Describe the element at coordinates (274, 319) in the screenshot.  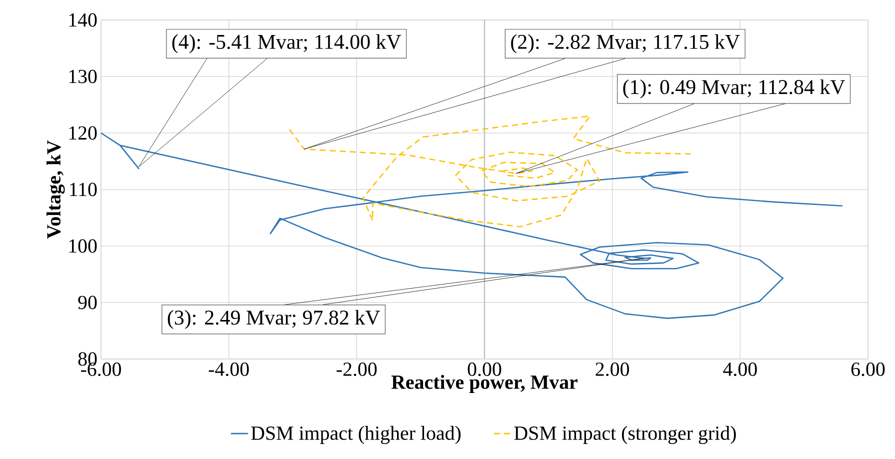
I see `annotation: (3): 2.49 Mvar; 97.82 kV` at that location.